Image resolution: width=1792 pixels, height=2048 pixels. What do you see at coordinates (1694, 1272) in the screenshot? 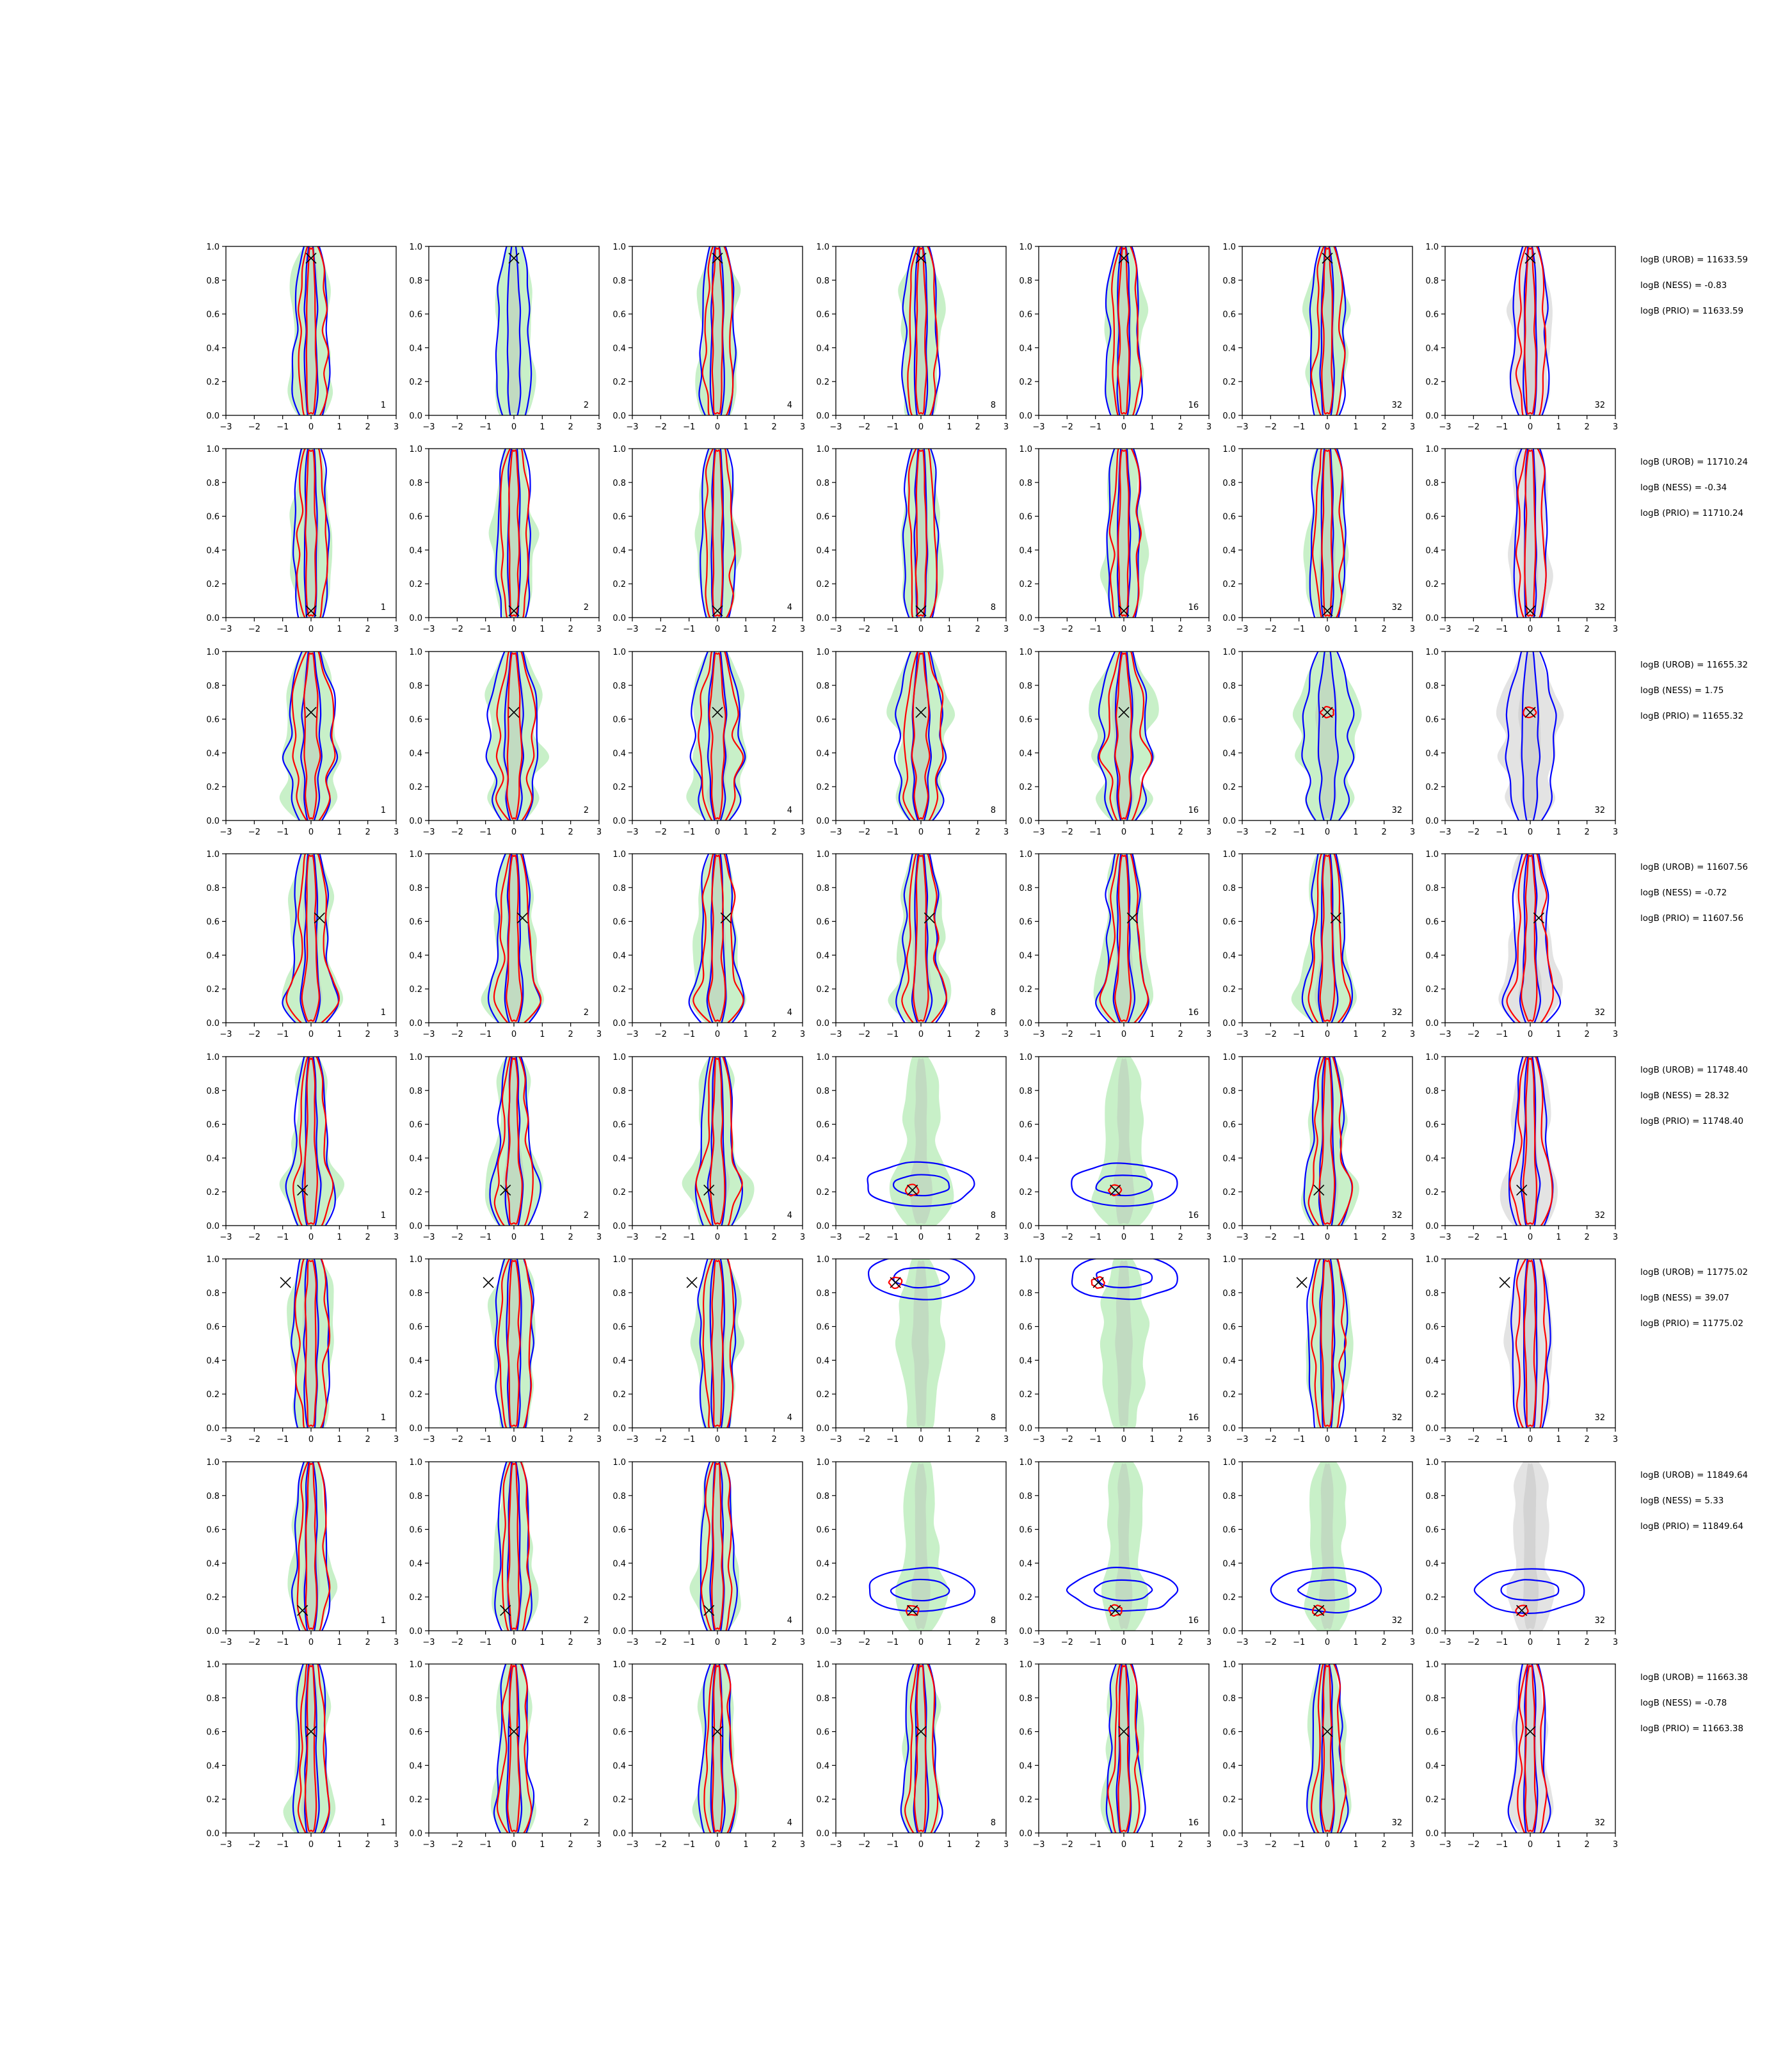
I see `logb-urob: logB (UROB) = 11775.02` at bounding box center [1694, 1272].